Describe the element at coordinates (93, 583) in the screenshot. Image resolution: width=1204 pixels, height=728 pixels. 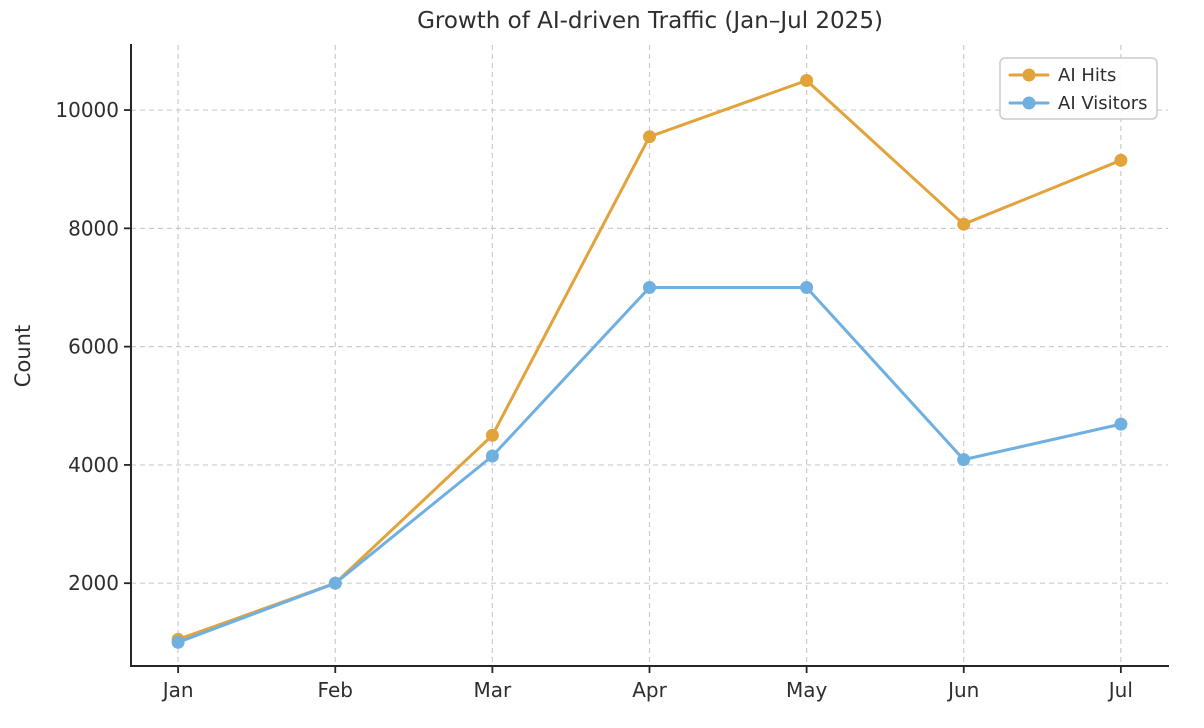
I see `y-tick-label: 2000` at that location.